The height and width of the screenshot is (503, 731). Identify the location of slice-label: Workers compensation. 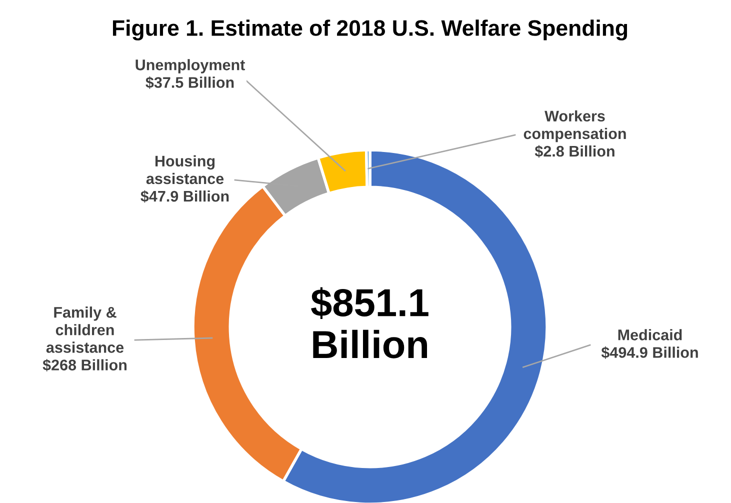
(575, 126).